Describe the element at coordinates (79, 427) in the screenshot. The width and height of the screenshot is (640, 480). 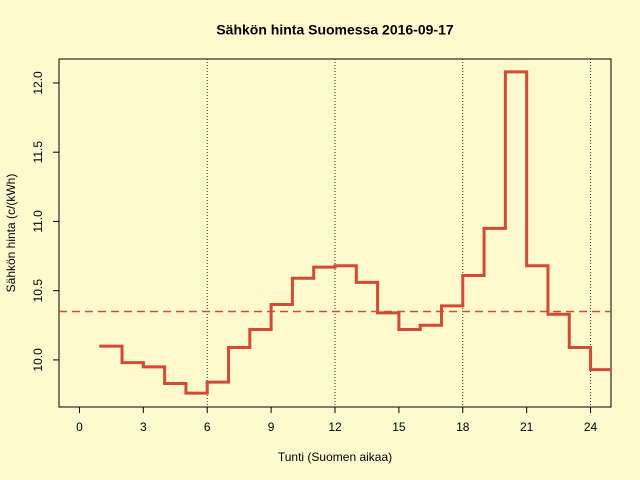
I see `x-tick-label: 0` at that location.